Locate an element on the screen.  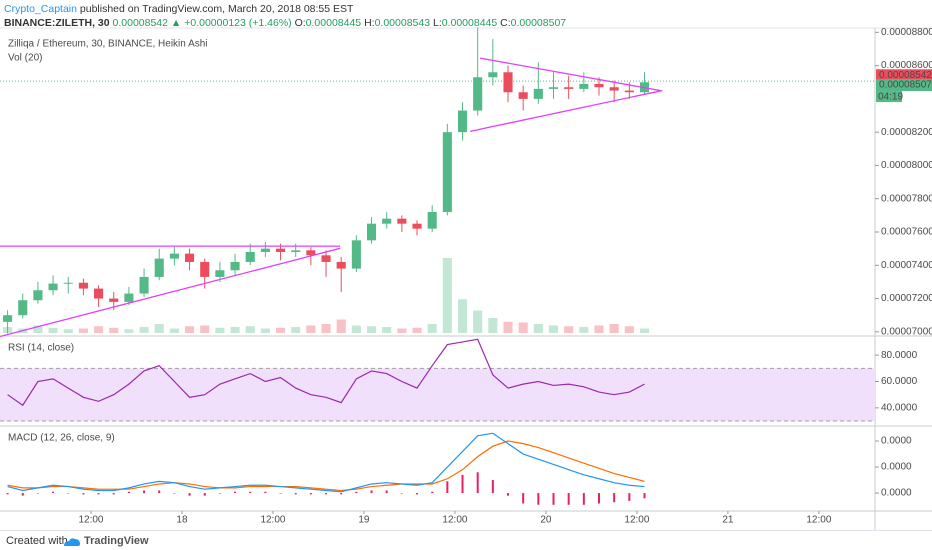
trendline is located at coordinates (566, 110).